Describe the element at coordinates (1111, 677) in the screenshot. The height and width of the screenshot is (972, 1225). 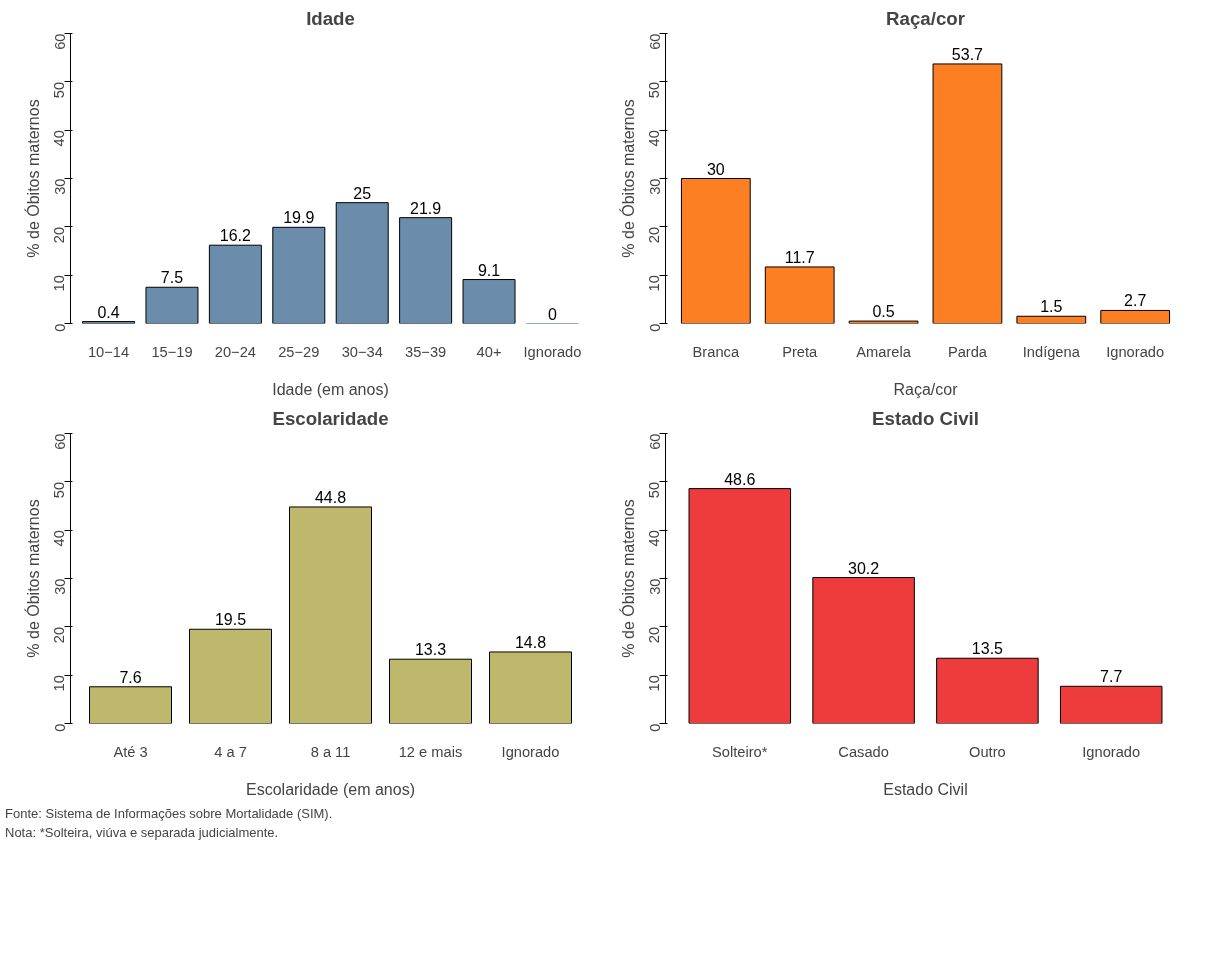
I see `data-label: 7.7` at that location.